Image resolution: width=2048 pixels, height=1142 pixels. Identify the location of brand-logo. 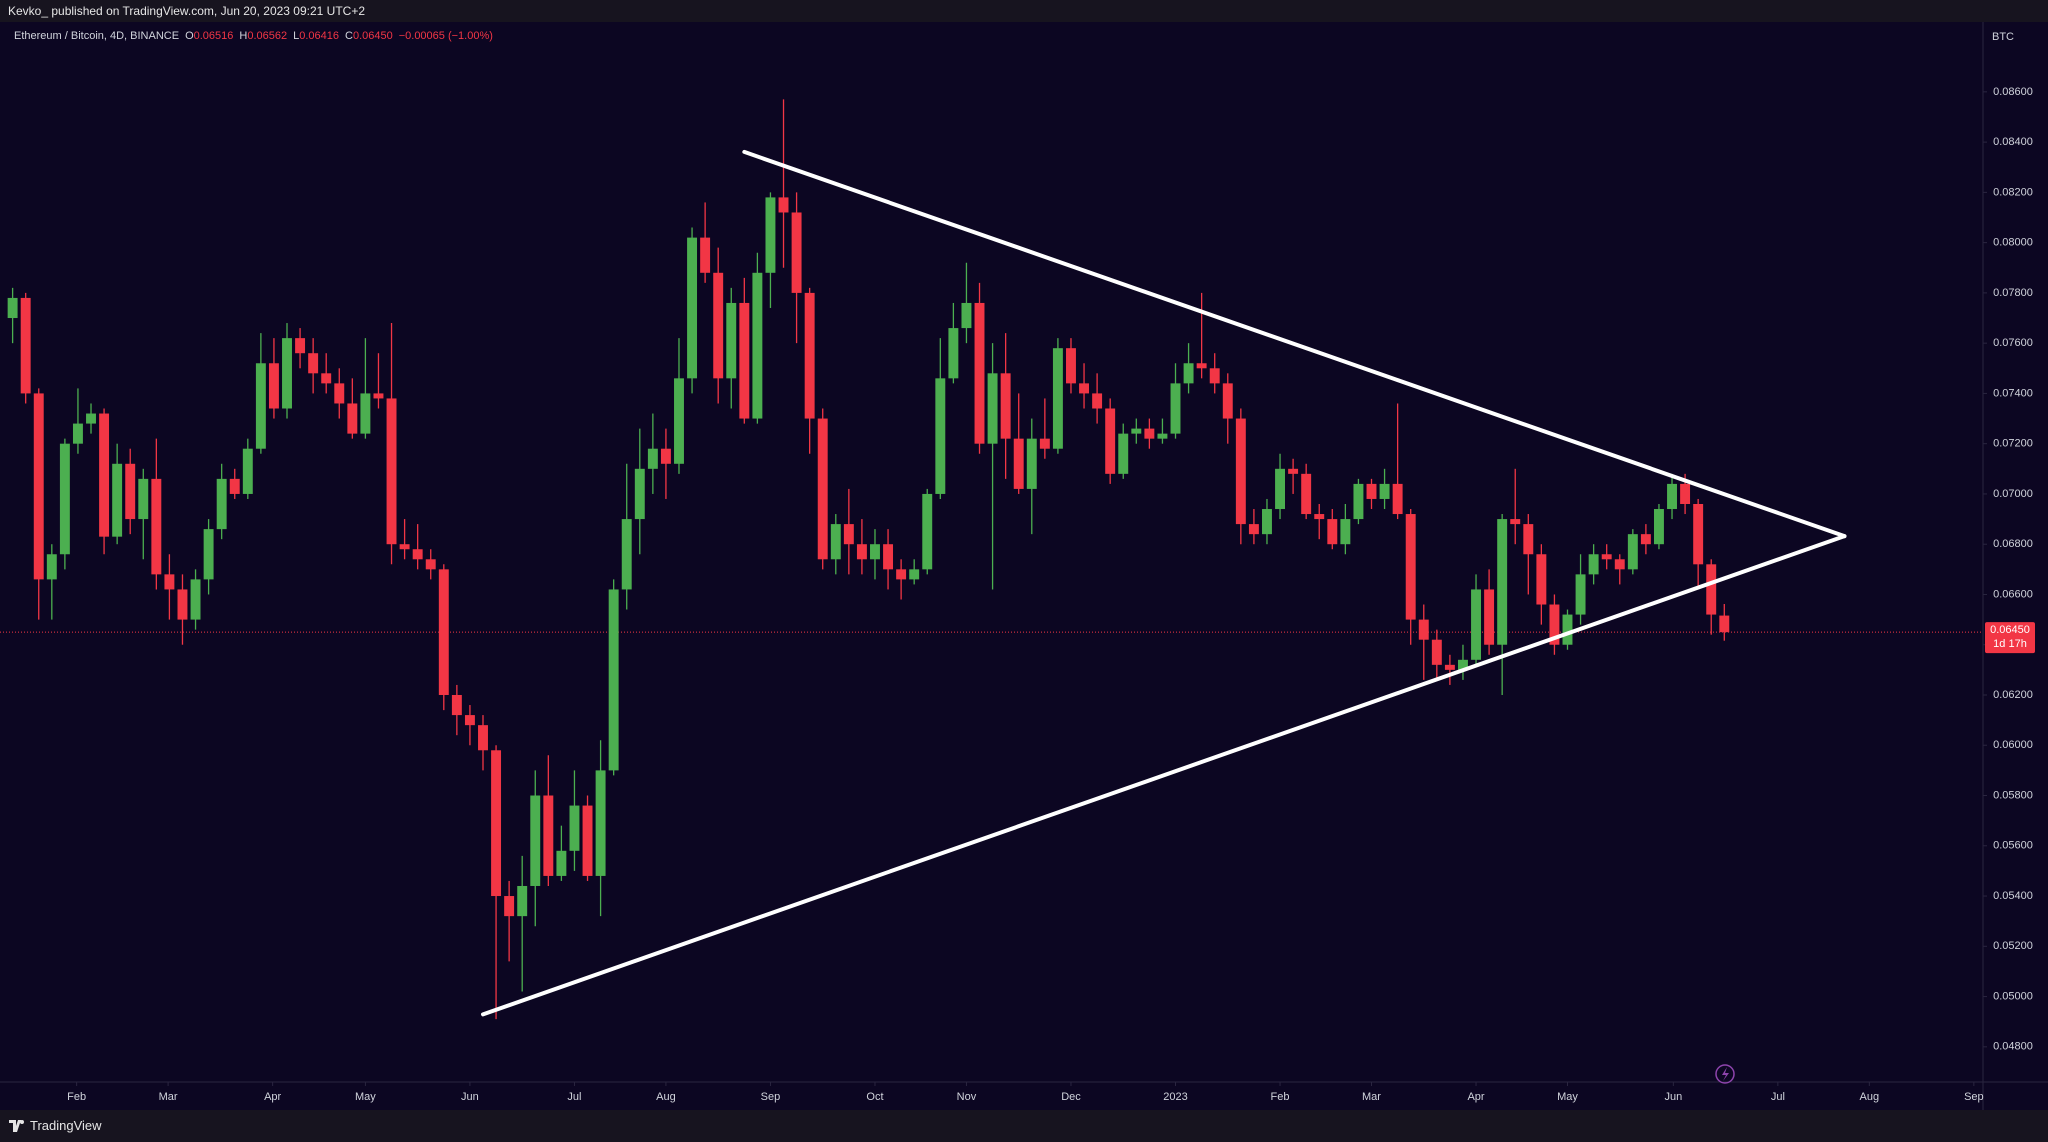
(16, 1126).